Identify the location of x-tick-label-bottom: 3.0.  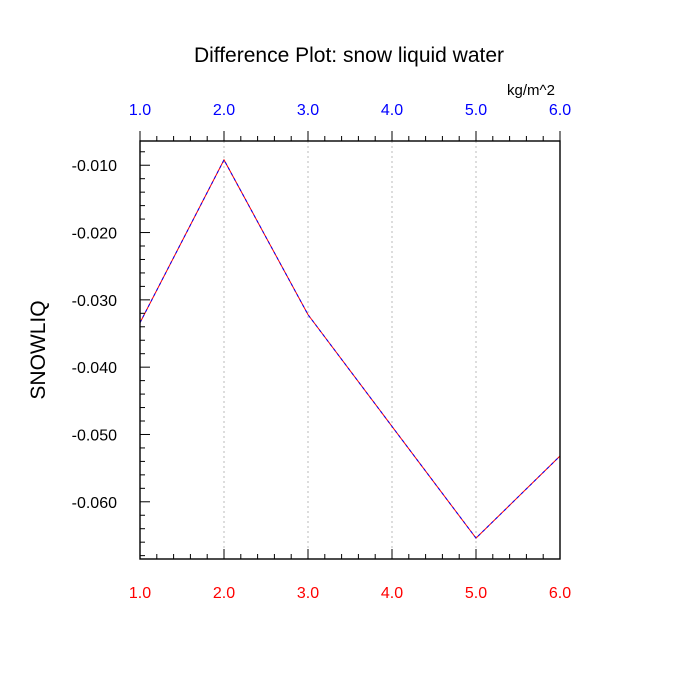
(308, 593).